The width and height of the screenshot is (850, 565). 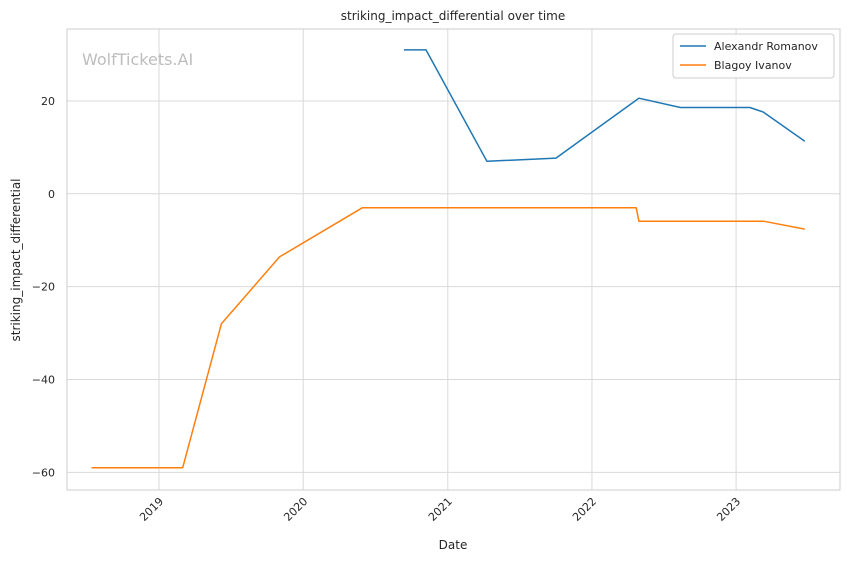 I want to click on y-tick-label: 20, so click(x=48, y=101).